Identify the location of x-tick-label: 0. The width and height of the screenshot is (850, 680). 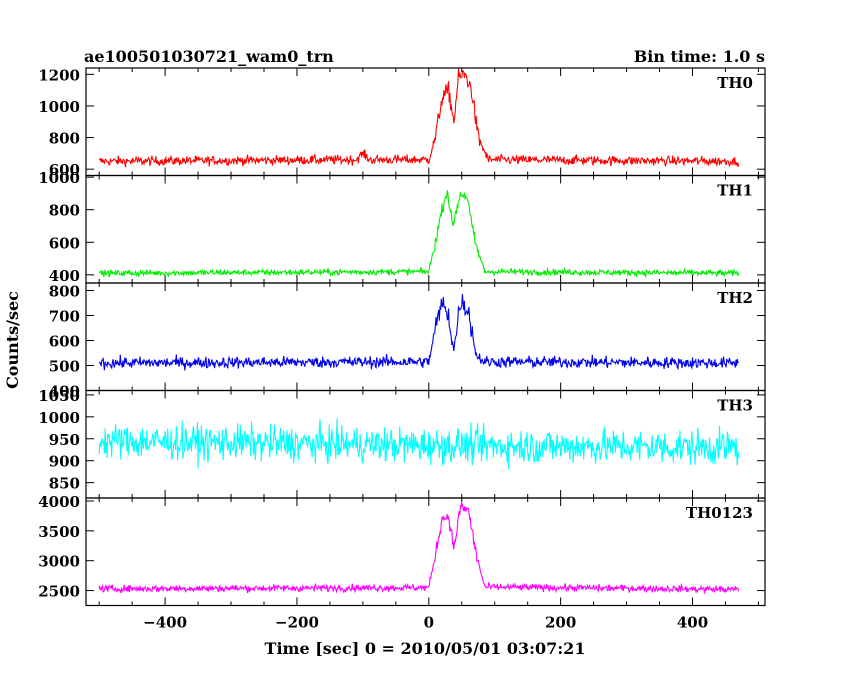
(429, 623).